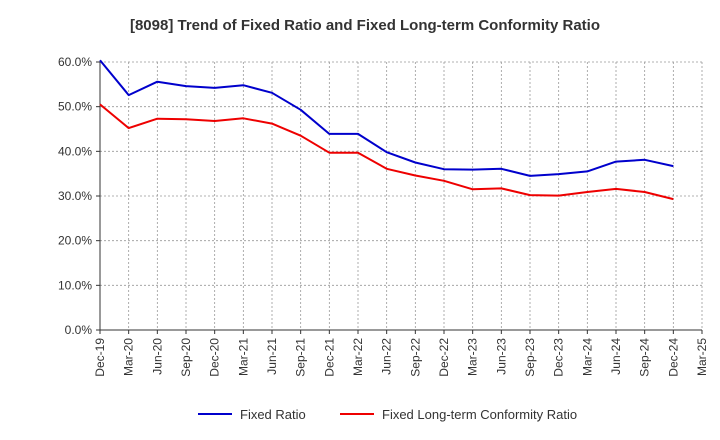 The height and width of the screenshot is (440, 720). Describe the element at coordinates (186, 357) in the screenshot. I see `x-tick-label: Sep-20` at that location.